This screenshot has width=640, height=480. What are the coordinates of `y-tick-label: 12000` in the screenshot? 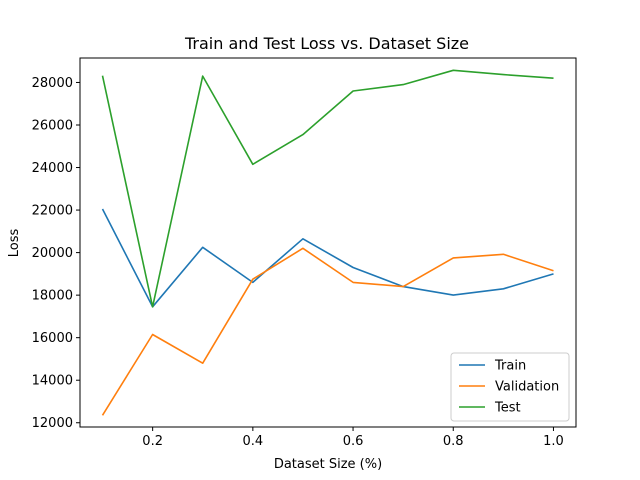 It's located at (52, 423).